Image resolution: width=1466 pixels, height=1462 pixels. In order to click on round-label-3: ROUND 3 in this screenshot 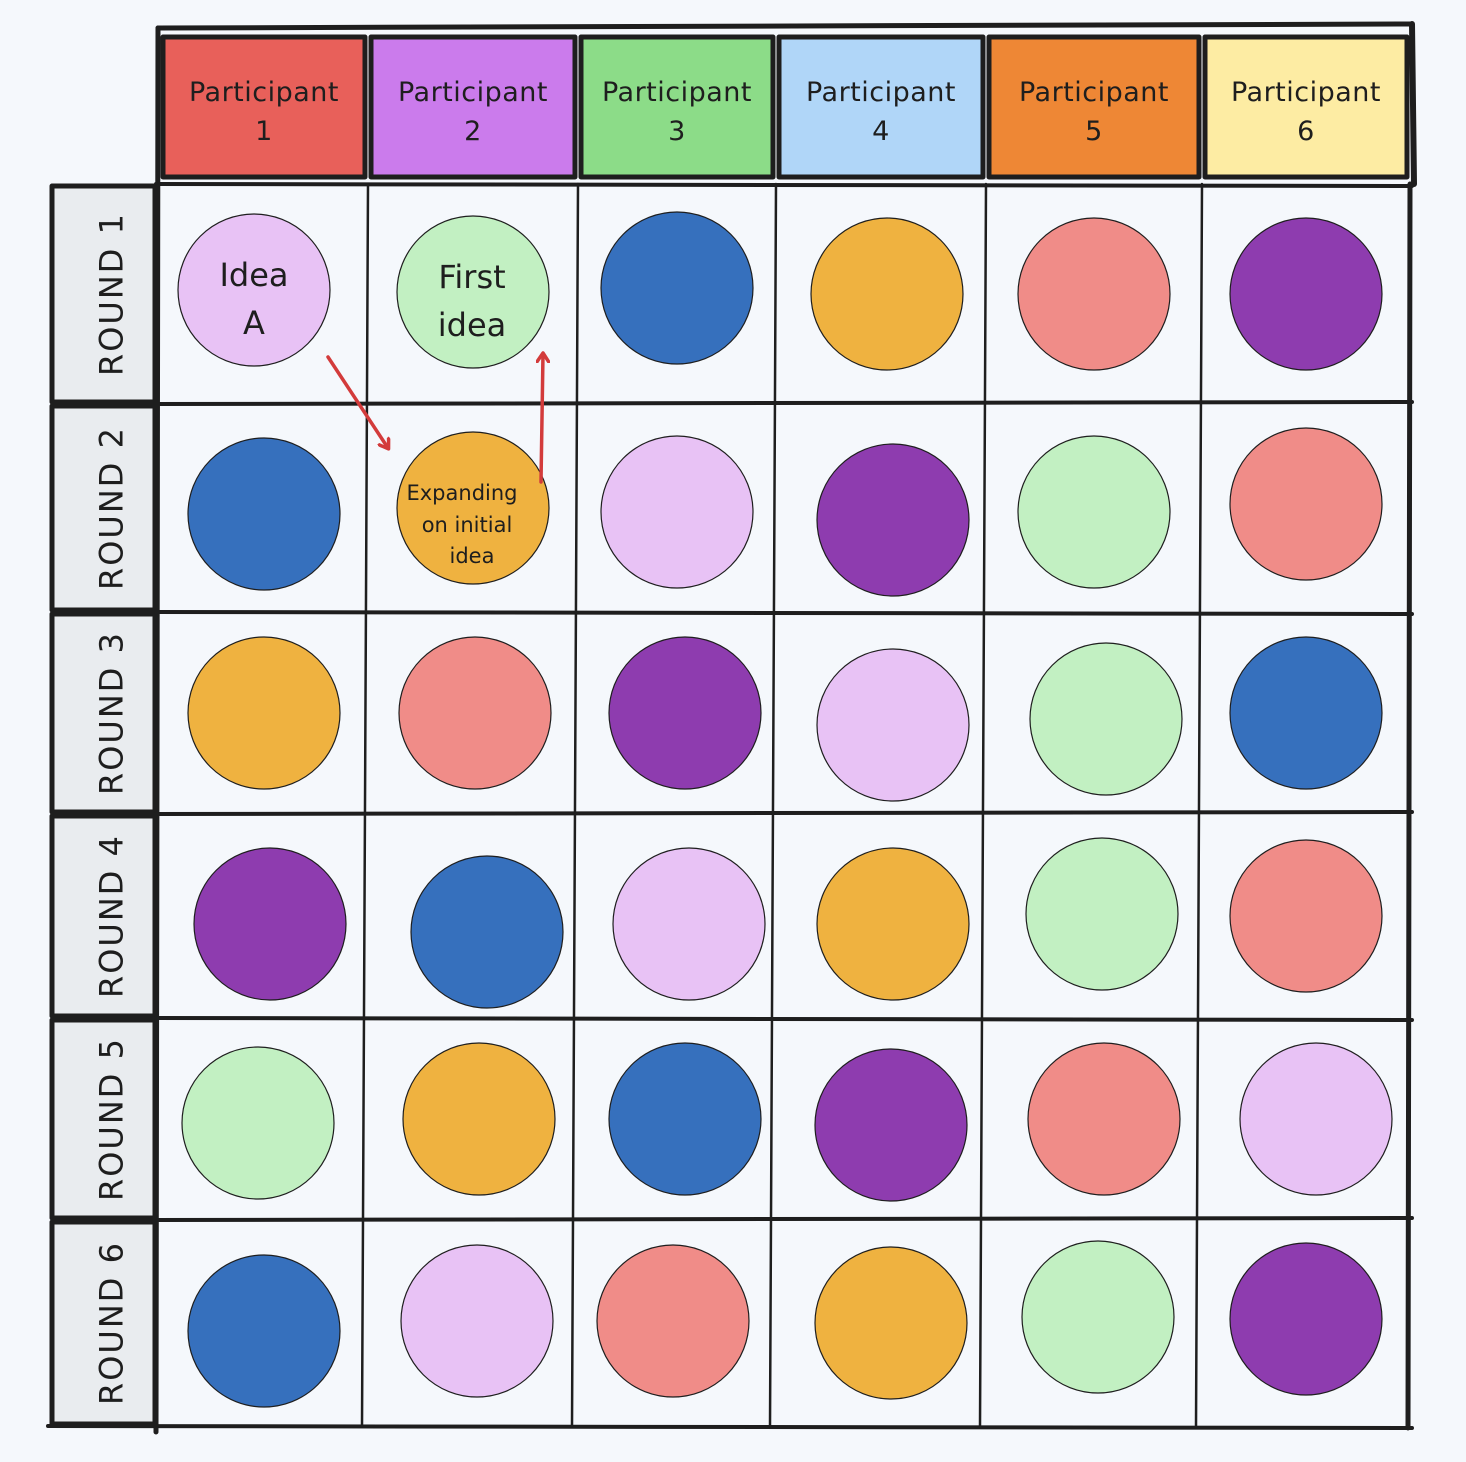, I will do `click(103, 713)`.